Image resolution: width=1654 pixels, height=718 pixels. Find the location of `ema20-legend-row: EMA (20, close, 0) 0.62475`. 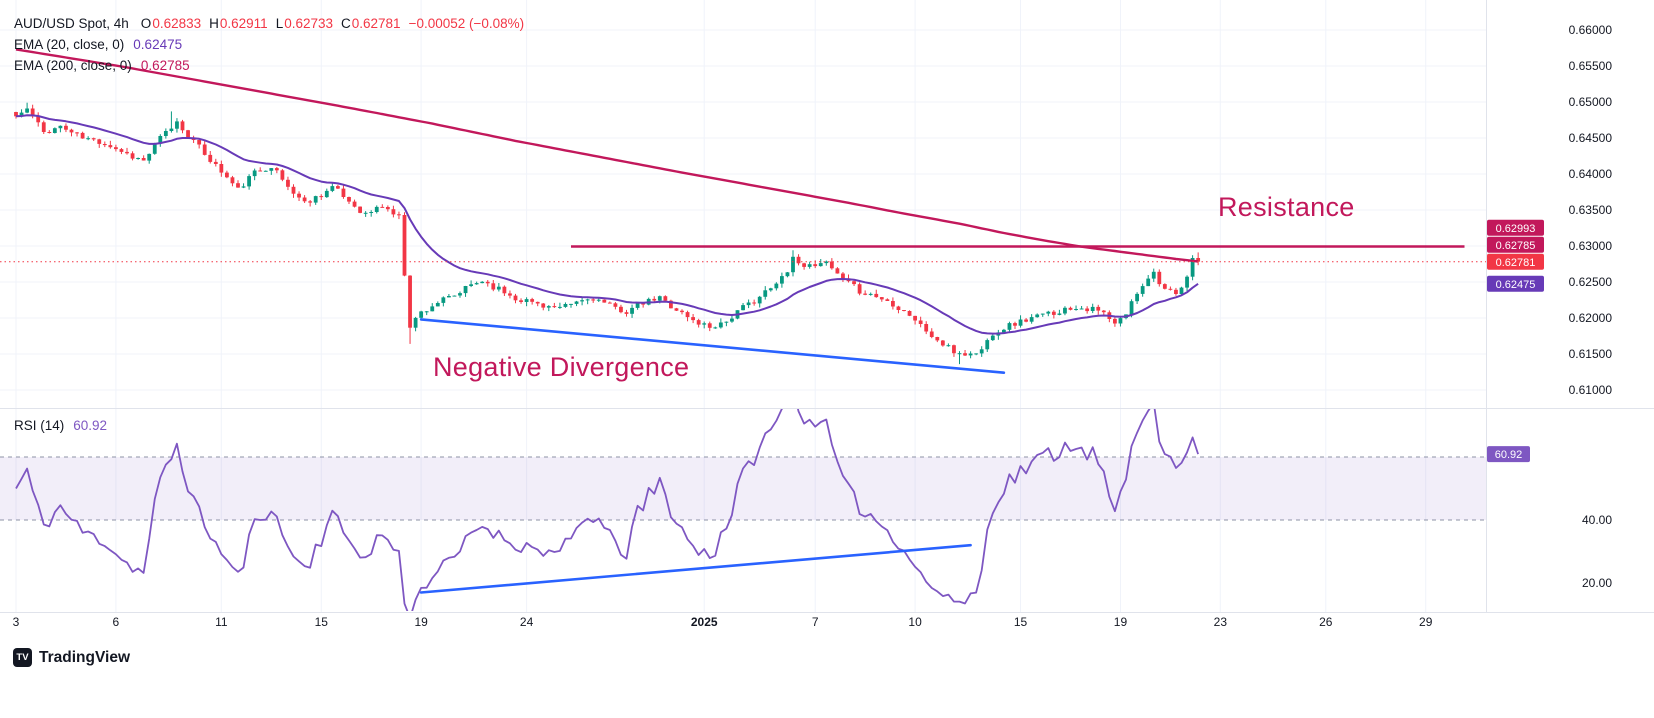

ema20-legend-row: EMA (20, close, 0) 0.62475 is located at coordinates (269, 44).